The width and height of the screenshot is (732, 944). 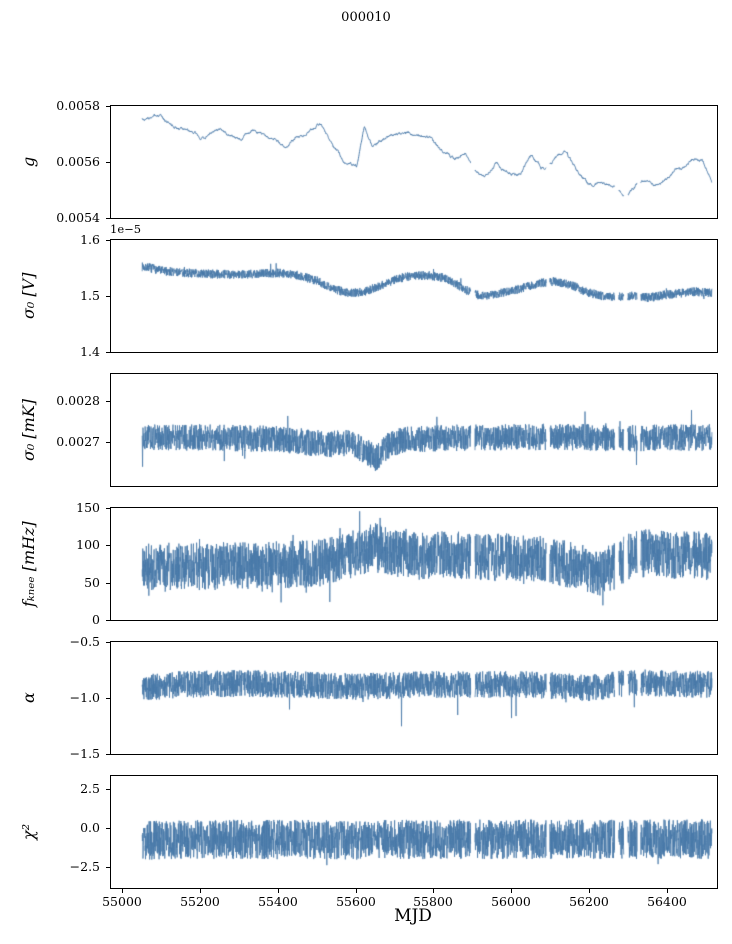 What do you see at coordinates (126, 229) in the screenshot?
I see `axis-offset-label: 1e−5` at bounding box center [126, 229].